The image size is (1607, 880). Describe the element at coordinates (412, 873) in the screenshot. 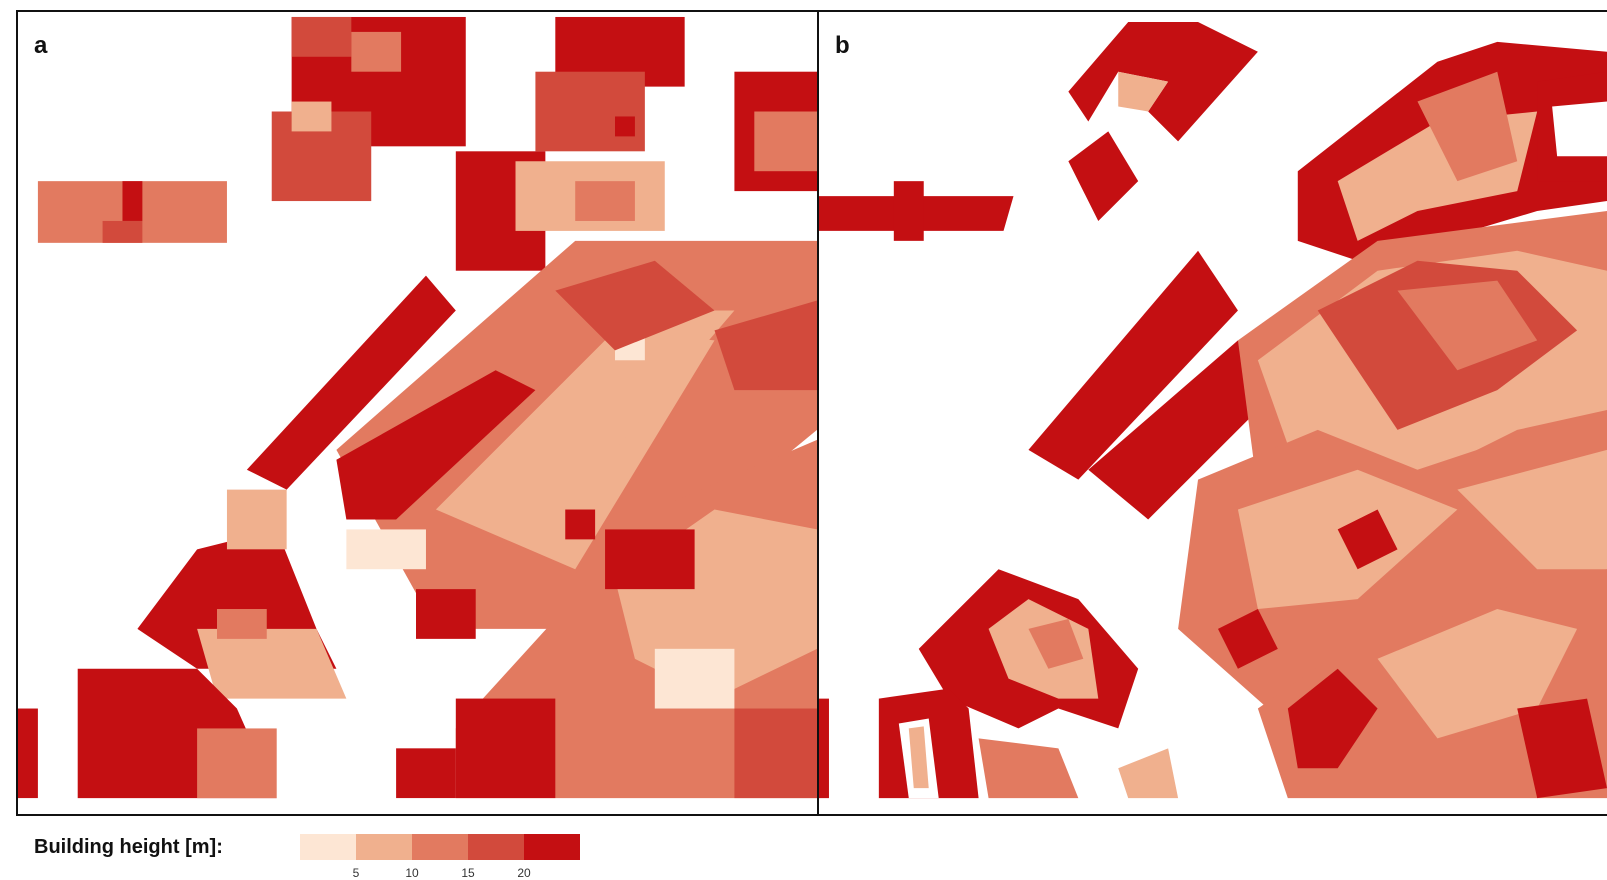

I see `legend-tick-label: 10` at that location.